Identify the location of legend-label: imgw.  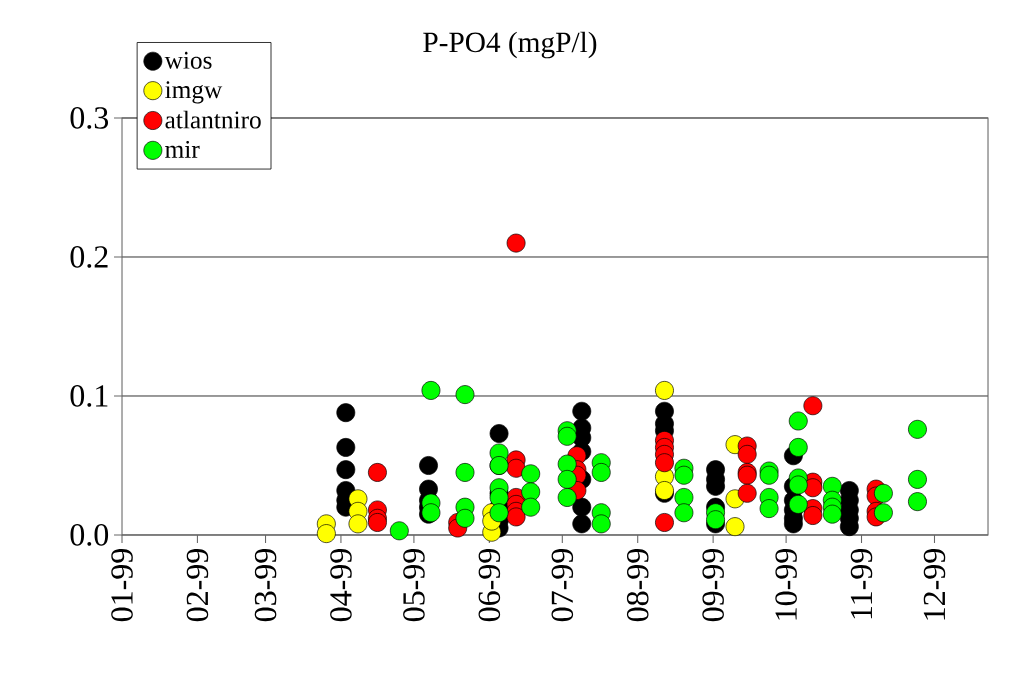
(194, 92).